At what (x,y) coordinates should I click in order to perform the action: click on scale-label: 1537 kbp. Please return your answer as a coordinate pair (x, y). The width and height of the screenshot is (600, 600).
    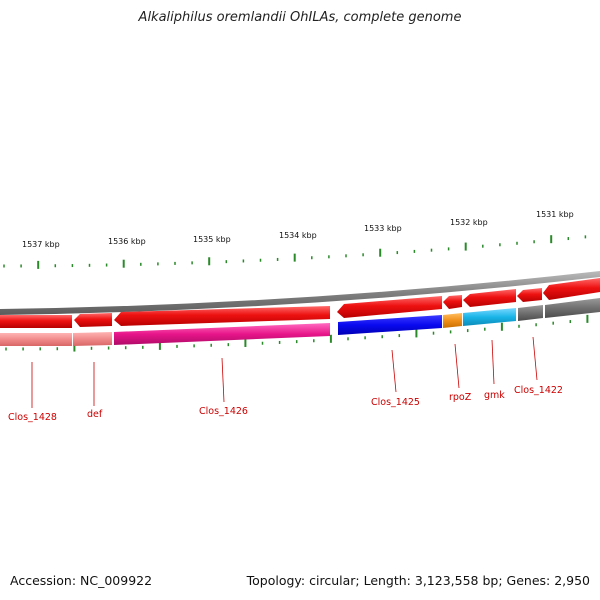
    Looking at the image, I should click on (41, 244).